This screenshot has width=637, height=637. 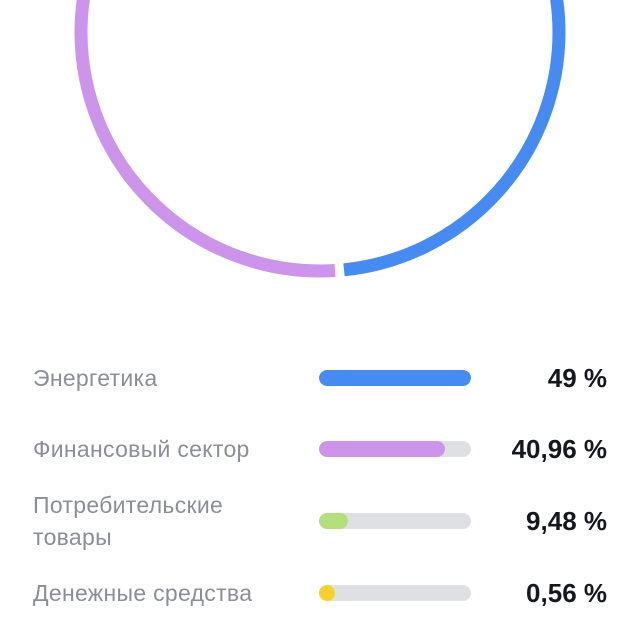 I want to click on legend-label: Финансовый сектор, so click(x=141, y=449).